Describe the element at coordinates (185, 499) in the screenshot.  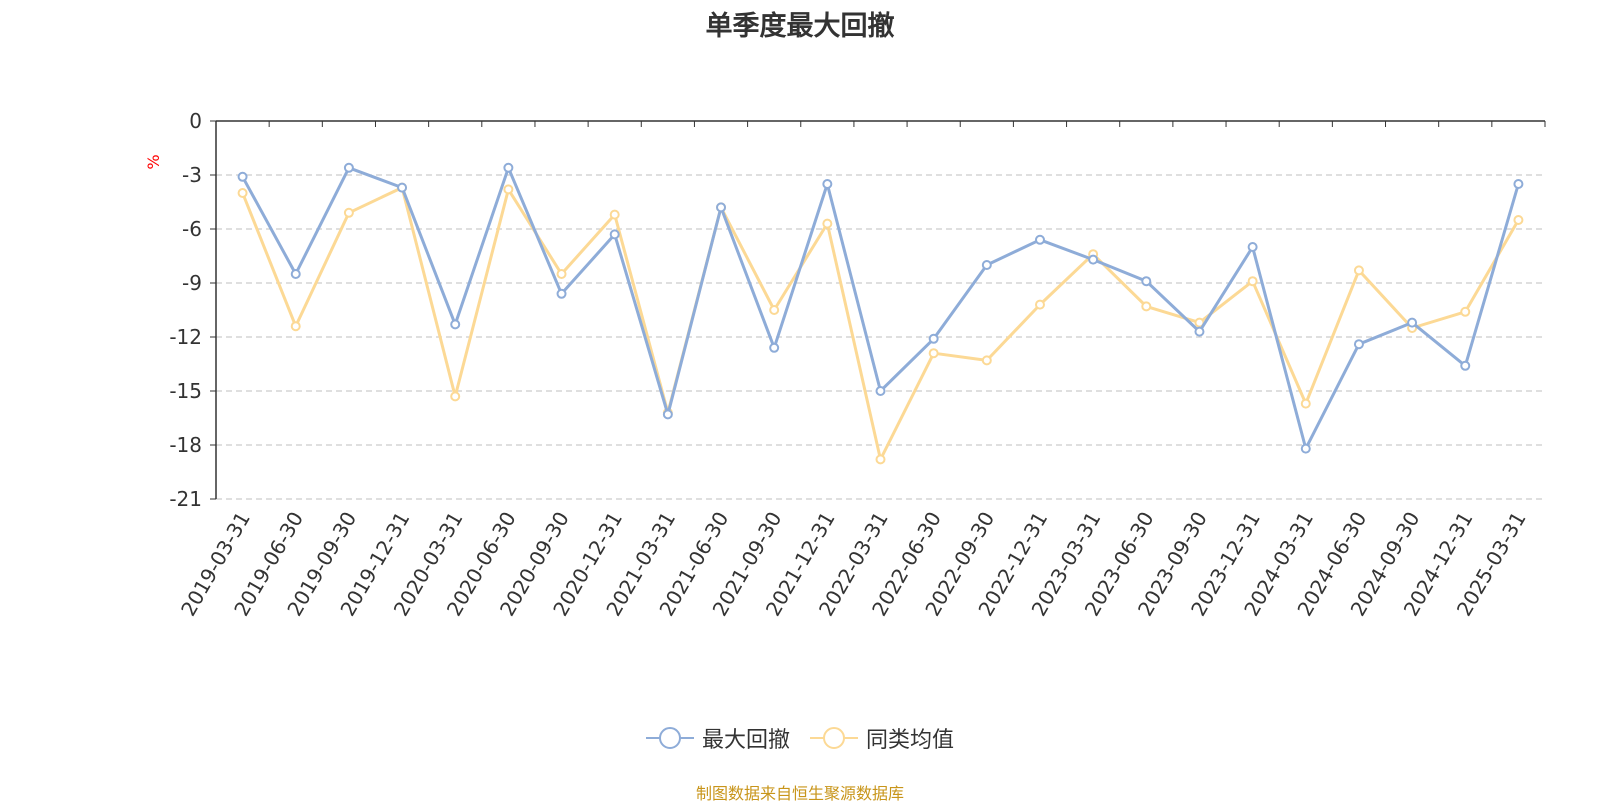
I see `y-tick-label: -21` at that location.